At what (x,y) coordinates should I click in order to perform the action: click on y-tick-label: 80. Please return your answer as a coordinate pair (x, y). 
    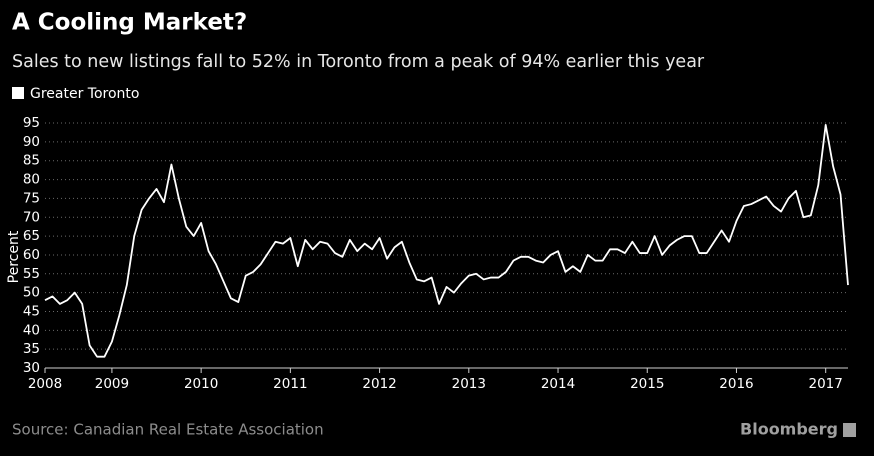
    Looking at the image, I should click on (31, 180).